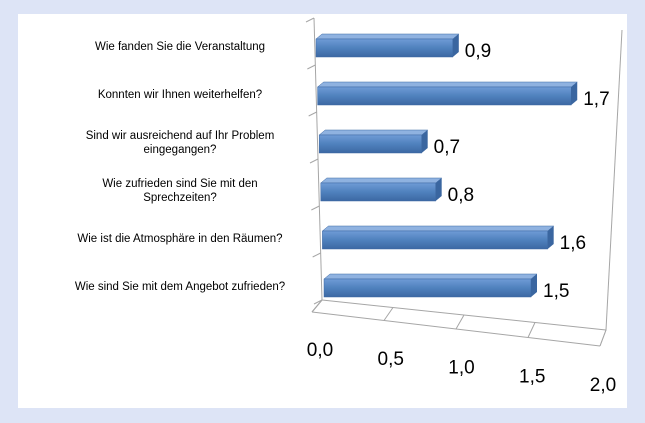 The height and width of the screenshot is (423, 645). Describe the element at coordinates (391, 359) in the screenshot. I see `x-tick-label: 0,5` at that location.